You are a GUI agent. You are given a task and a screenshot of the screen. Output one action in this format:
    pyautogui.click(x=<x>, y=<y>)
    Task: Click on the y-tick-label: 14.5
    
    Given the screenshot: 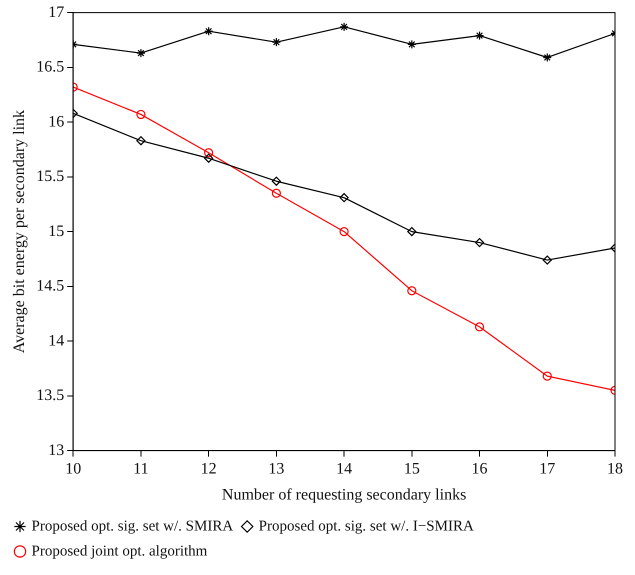 What is the action you would take?
    pyautogui.click(x=50, y=286)
    